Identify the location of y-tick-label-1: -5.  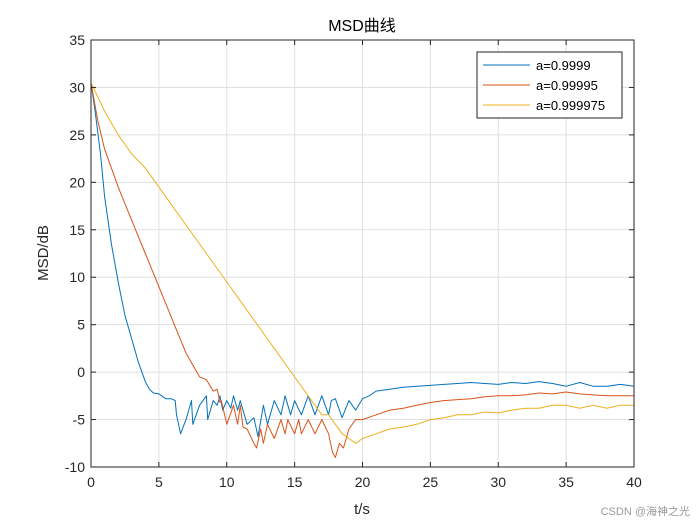
(79, 420).